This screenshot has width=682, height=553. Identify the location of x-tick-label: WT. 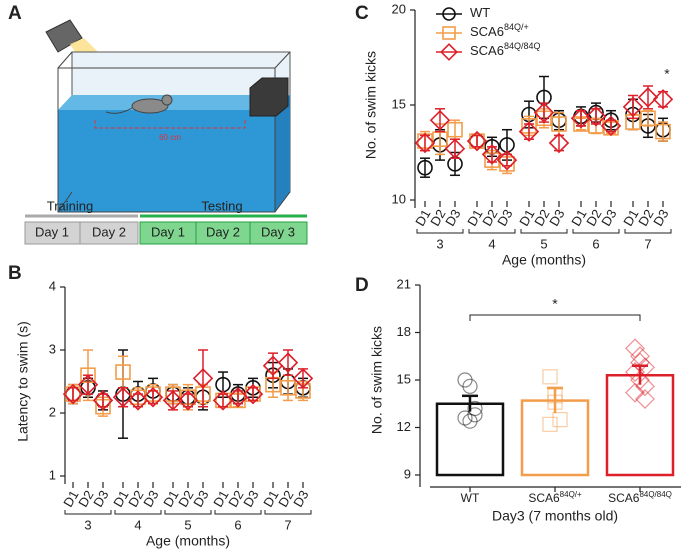
(470, 498).